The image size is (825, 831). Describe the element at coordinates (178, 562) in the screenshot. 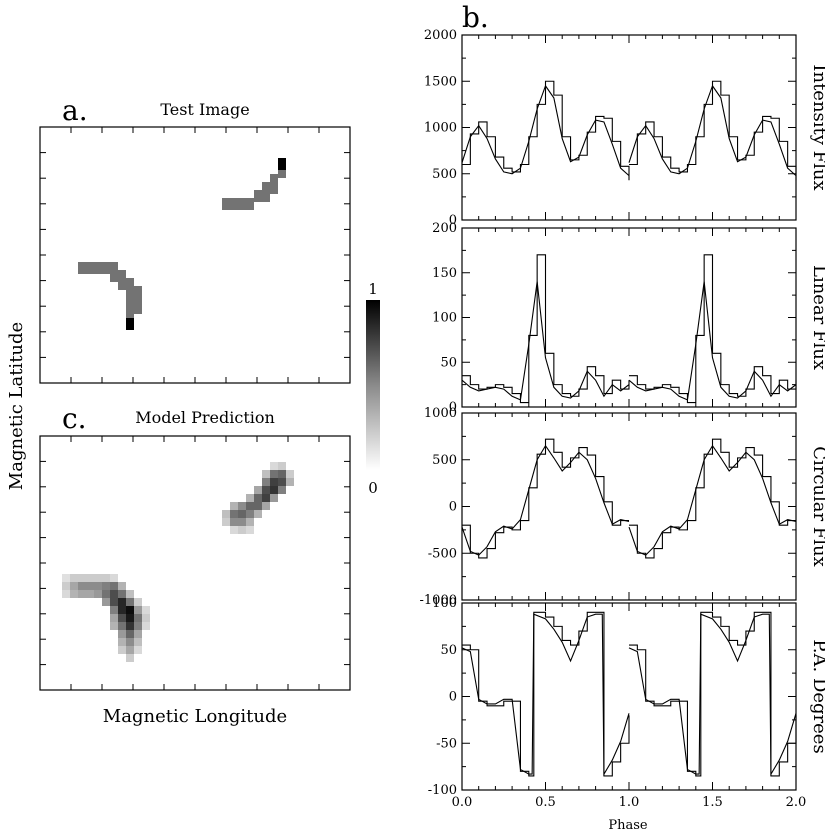

I see `model-prediction-cells` at that location.